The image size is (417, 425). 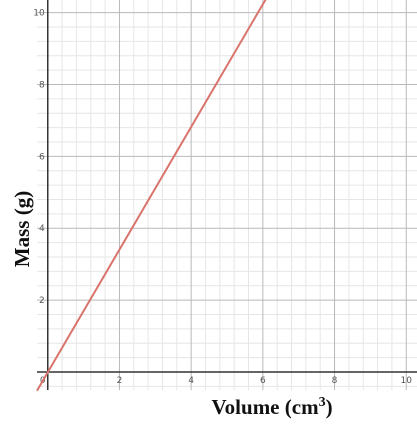 I want to click on x-axis-title-text: Volume (cm, so click(x=265, y=407).